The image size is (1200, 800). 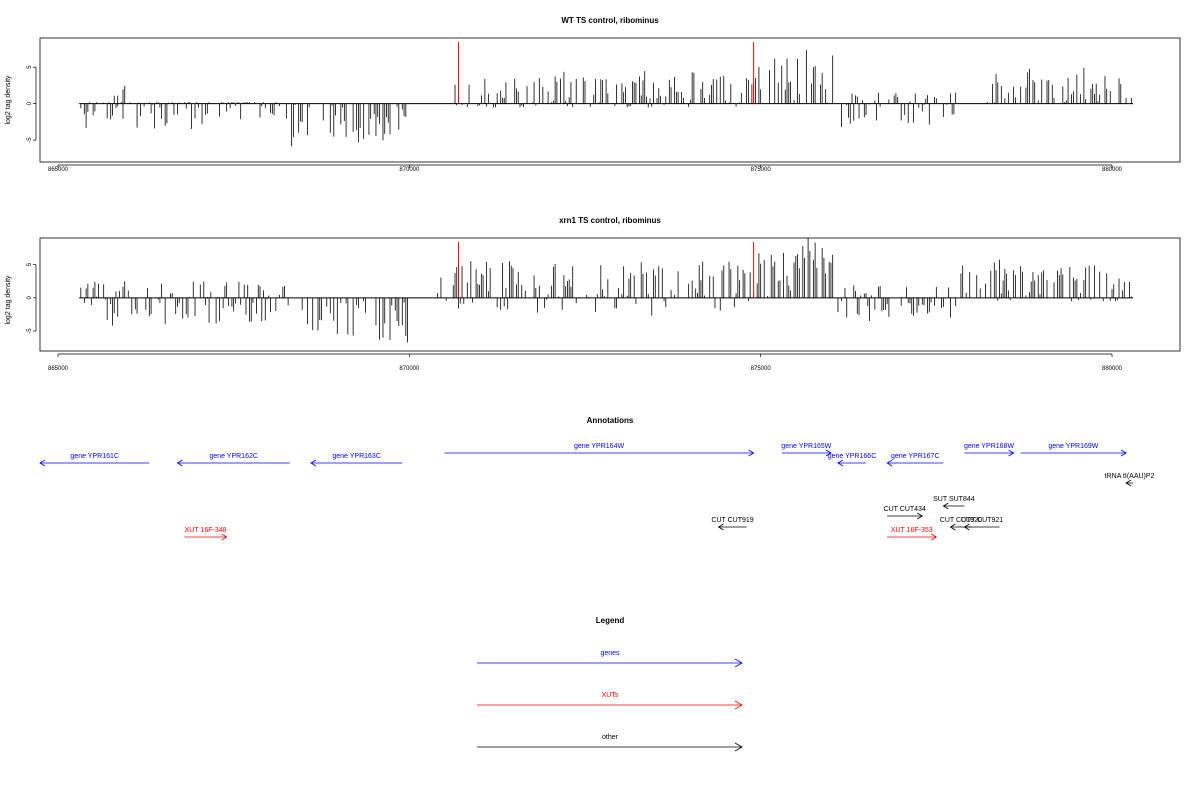 I want to click on feature-label: XUT 16F-353, so click(x=912, y=530).